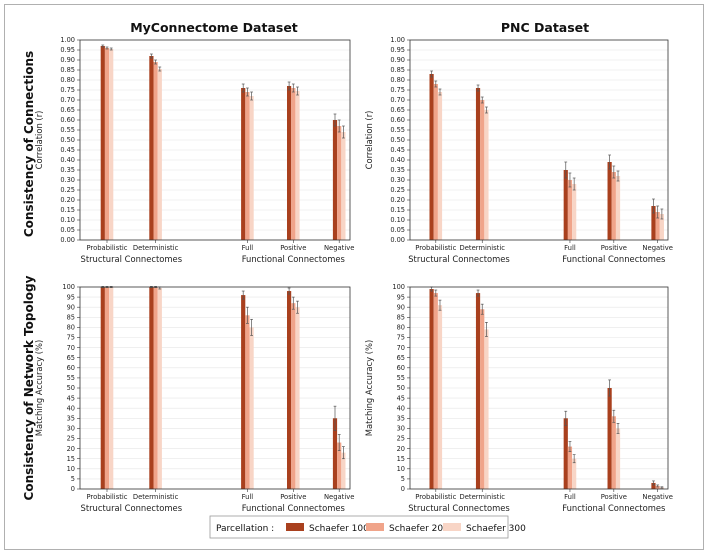 Image resolution: width=710 pixels, height=556 pixels. What do you see at coordinates (401, 307) in the screenshot?
I see `y-tick-label: 90` at bounding box center [401, 307].